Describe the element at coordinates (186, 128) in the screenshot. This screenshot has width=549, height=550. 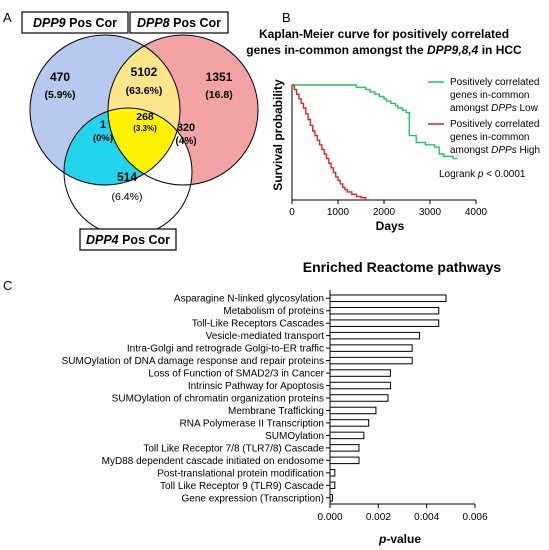
I see `venn-count-dpp8-dpp4: 320` at that location.